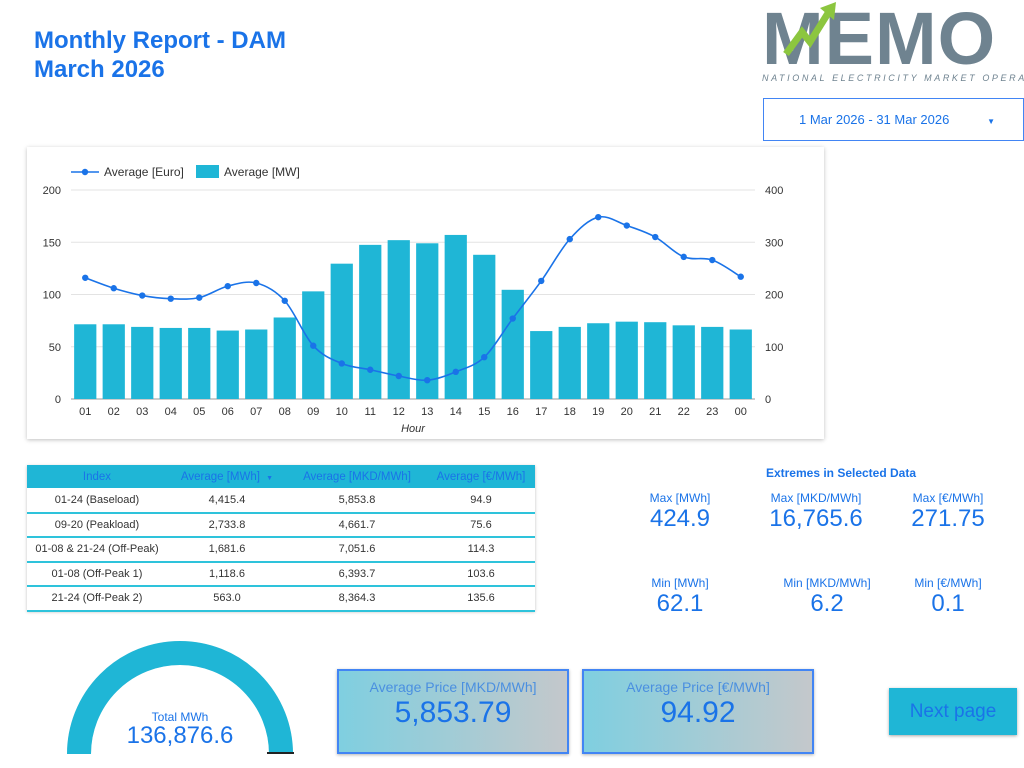 The image size is (1024, 768). What do you see at coordinates (655, 412) in the screenshot?
I see `x-tick-label: 21` at bounding box center [655, 412].